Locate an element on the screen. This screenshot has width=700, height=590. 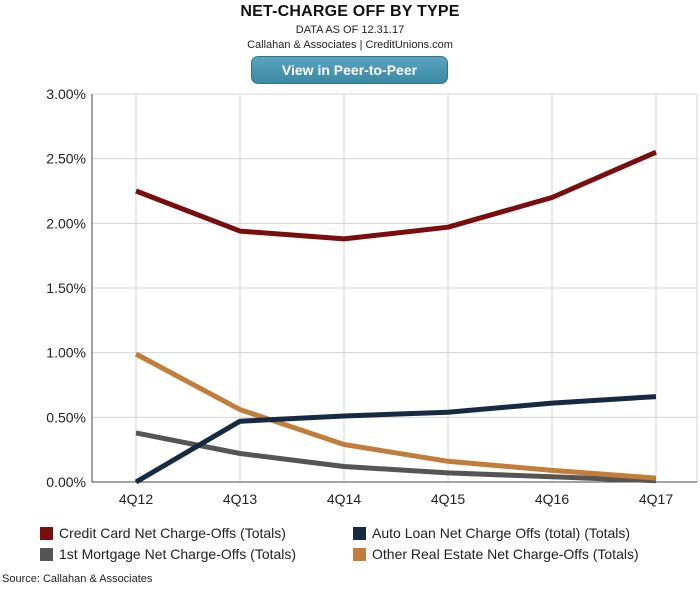
view-in-peer-to-peer-button: View in Peer-to-Peer is located at coordinates (349, 70).